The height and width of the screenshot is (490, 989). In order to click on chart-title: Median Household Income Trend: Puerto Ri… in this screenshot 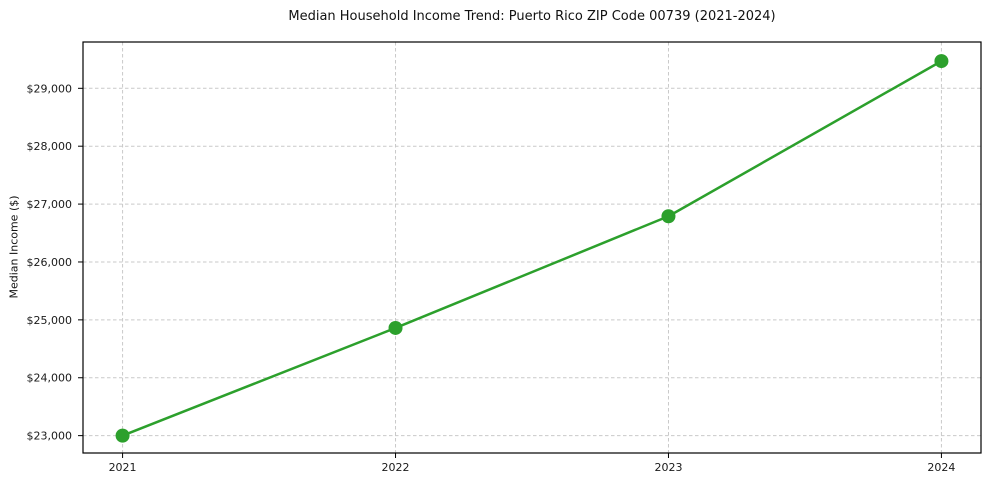, I will do `click(532, 16)`.